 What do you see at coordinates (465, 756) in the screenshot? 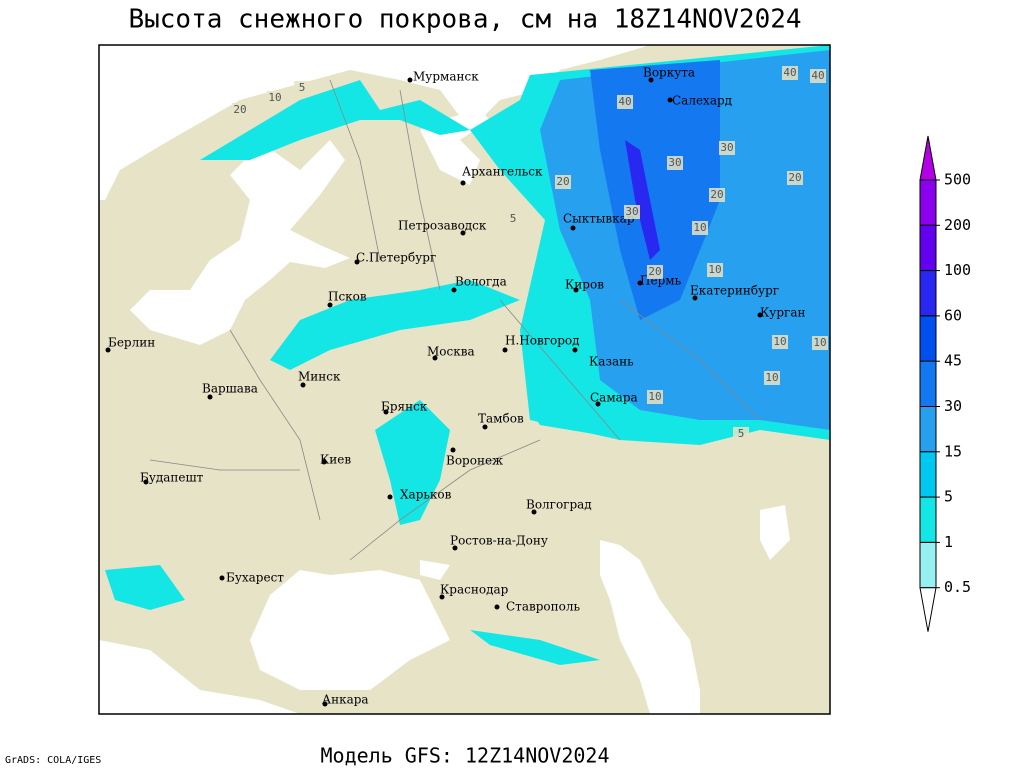
I see `footer: Модель GFS: 12Z14NOV2024` at bounding box center [465, 756].